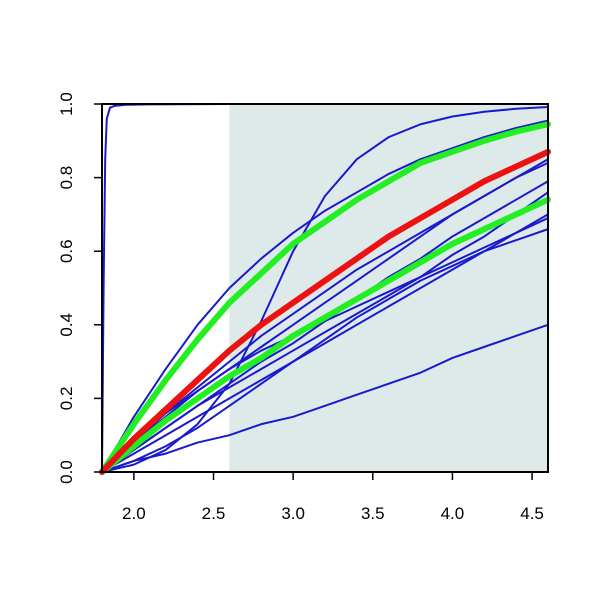  I want to click on x-tick-label: 2.0, so click(134, 513).